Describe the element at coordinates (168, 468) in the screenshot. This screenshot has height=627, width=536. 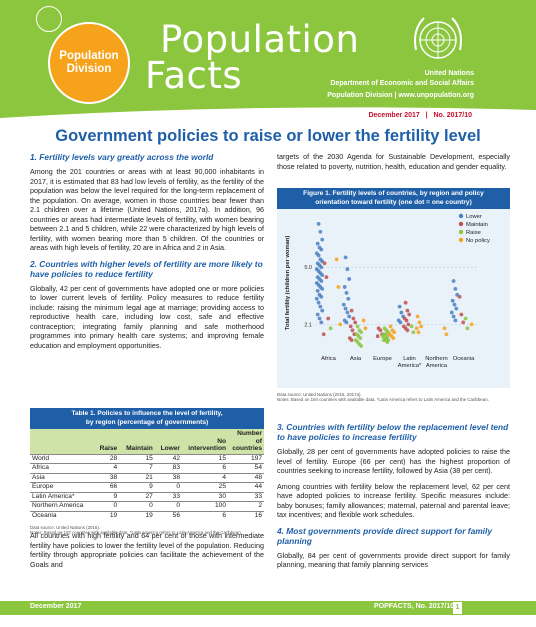
I see `table-cell: 83` at that location.